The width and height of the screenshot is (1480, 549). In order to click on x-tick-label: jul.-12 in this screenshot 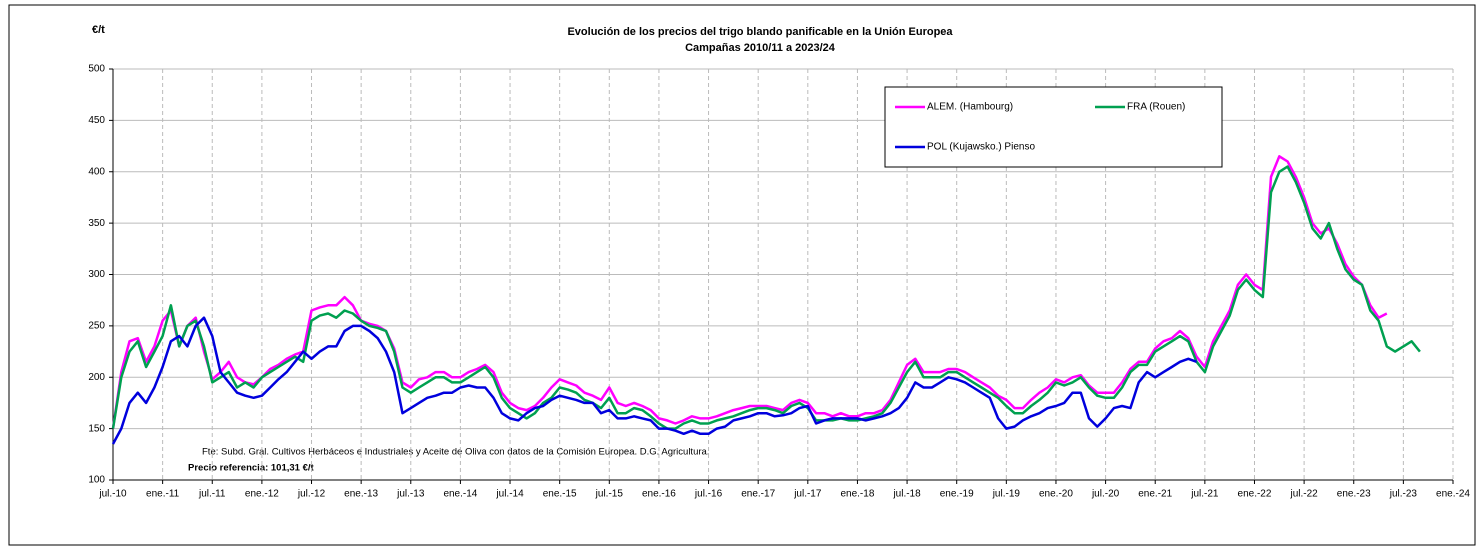, I will do `click(311, 494)`.